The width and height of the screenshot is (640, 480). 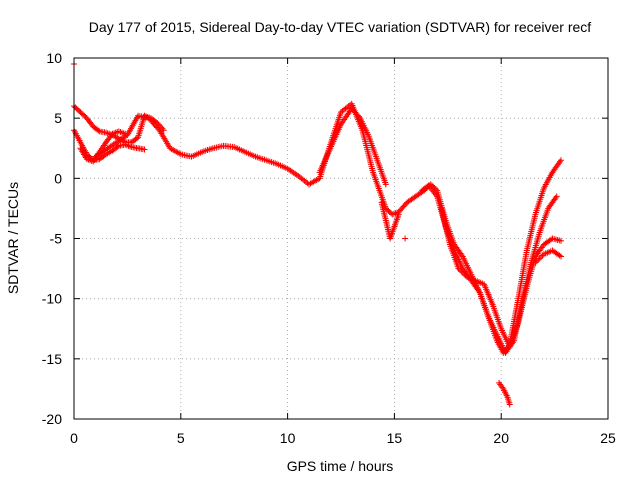 What do you see at coordinates (288, 438) in the screenshot?
I see `x-tick-label: 10` at bounding box center [288, 438].